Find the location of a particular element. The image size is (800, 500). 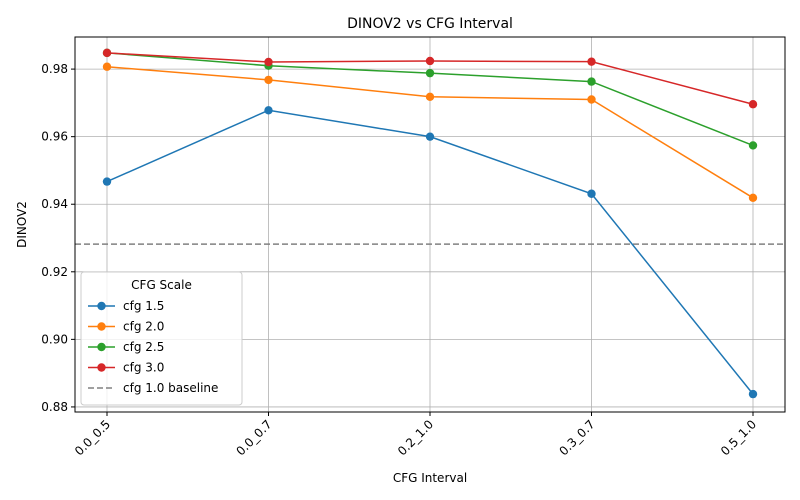

x-axis-ticks: 0.0_0.5 0.0_0.7 0.2_1.0 0.3_0.7 0.5_1.0 is located at coordinates (415, 435).